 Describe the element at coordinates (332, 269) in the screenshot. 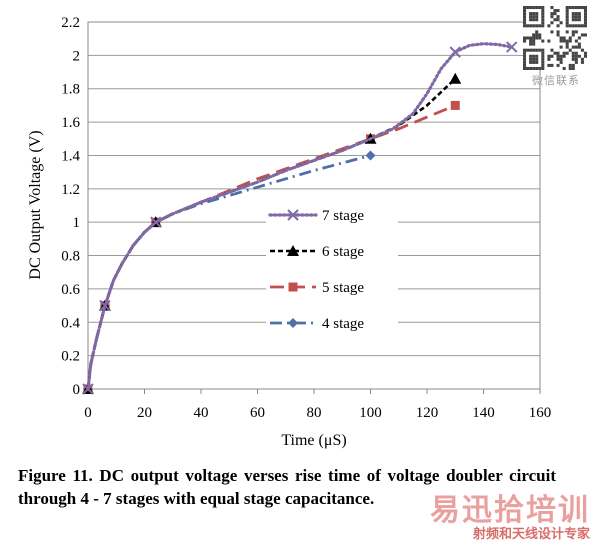

I see `chart-legend: 7 stage 6 stage 5 stage 4 stage` at that location.